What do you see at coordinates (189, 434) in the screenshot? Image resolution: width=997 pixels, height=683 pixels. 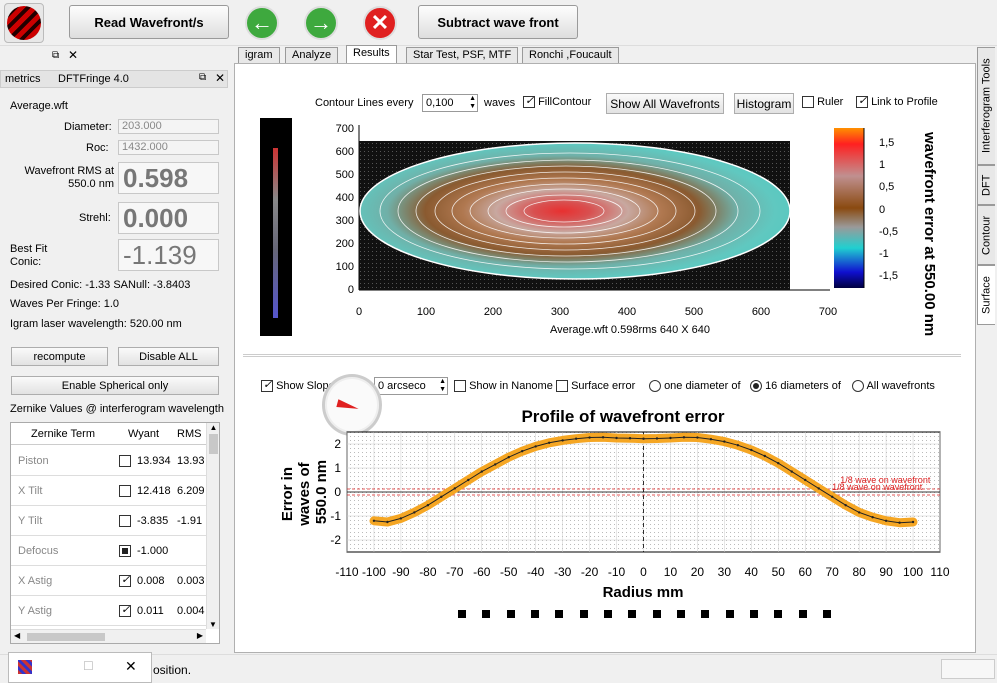 I see `zt-header-rms: RMS` at bounding box center [189, 434].